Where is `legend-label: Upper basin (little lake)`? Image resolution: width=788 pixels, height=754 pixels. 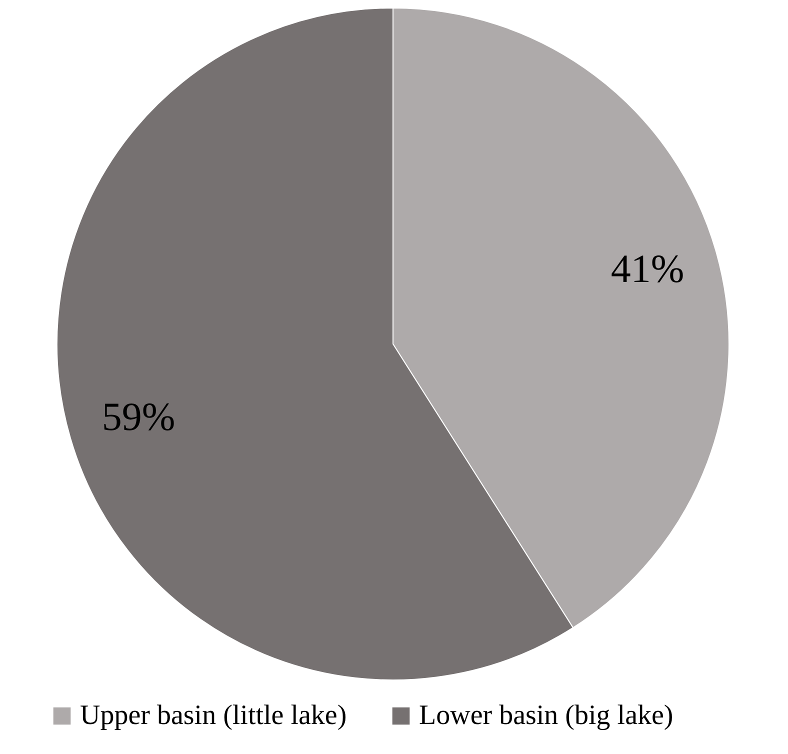 legend-label: Upper basin (little lake) is located at coordinates (213, 715).